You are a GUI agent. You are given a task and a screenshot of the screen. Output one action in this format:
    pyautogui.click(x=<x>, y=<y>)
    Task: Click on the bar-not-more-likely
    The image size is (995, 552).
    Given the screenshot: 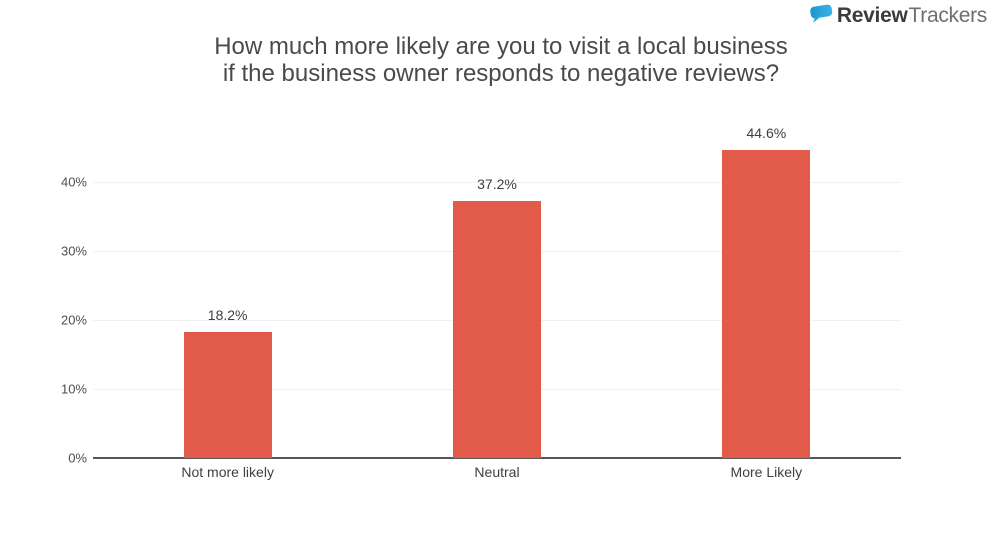 What is the action you would take?
    pyautogui.click(x=227, y=395)
    